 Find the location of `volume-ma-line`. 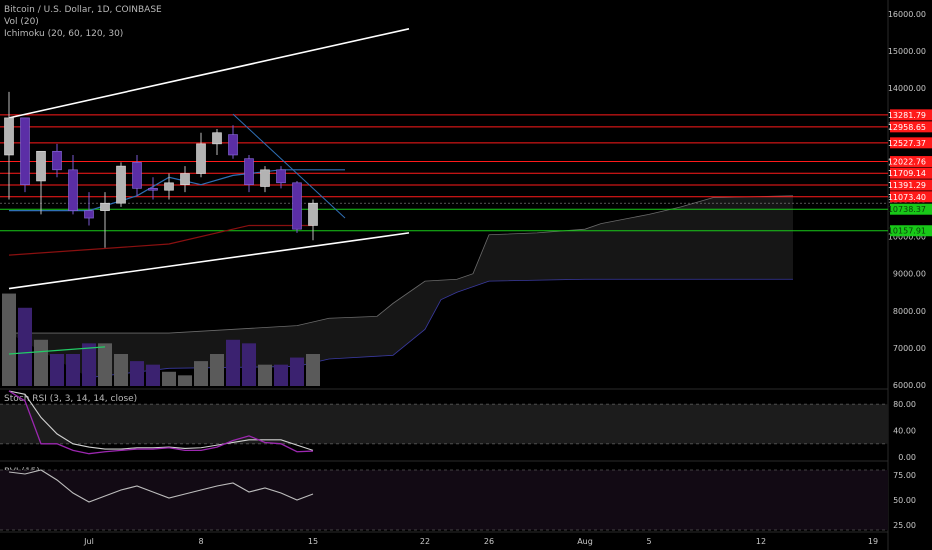

volume-ma-line is located at coordinates (57, 350).